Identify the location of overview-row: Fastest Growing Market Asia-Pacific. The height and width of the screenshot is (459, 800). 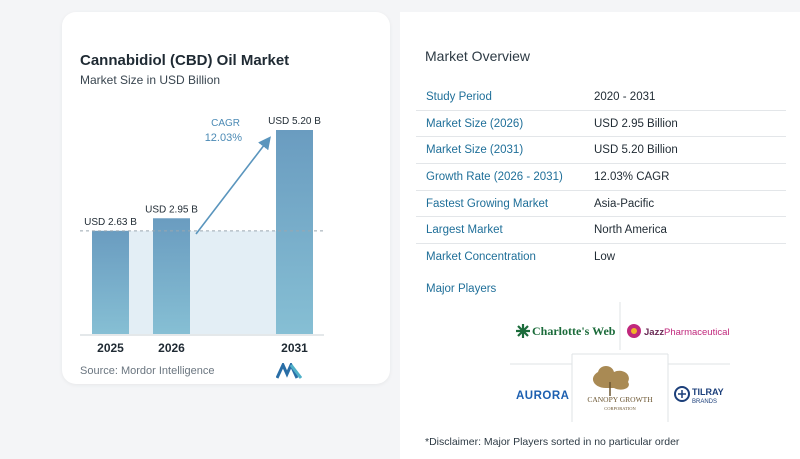
(601, 204).